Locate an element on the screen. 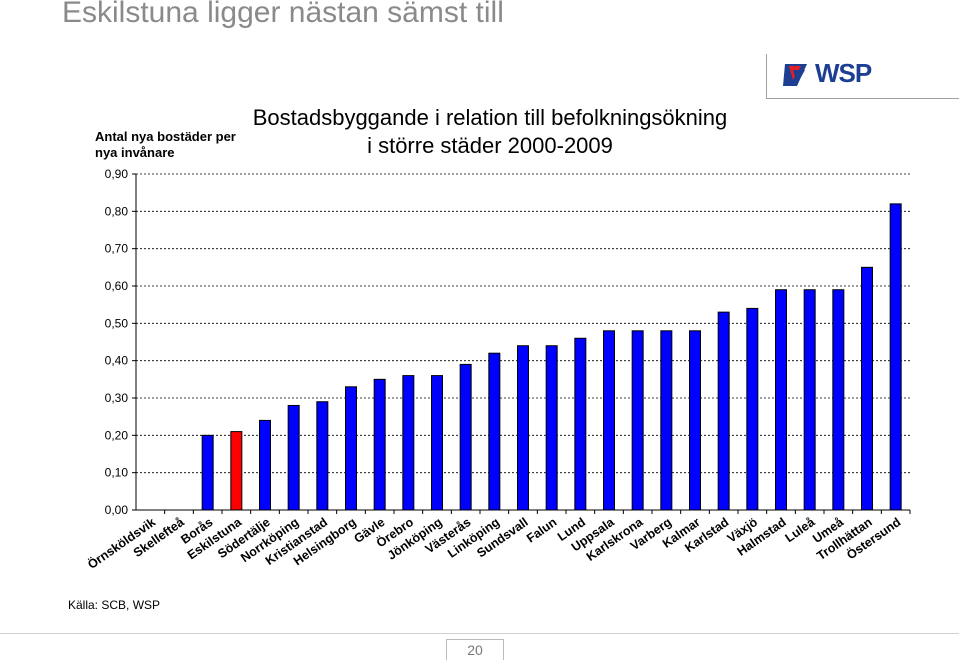 This screenshot has height=660, width=959. wsp-logo-icon is located at coordinates (795, 75).